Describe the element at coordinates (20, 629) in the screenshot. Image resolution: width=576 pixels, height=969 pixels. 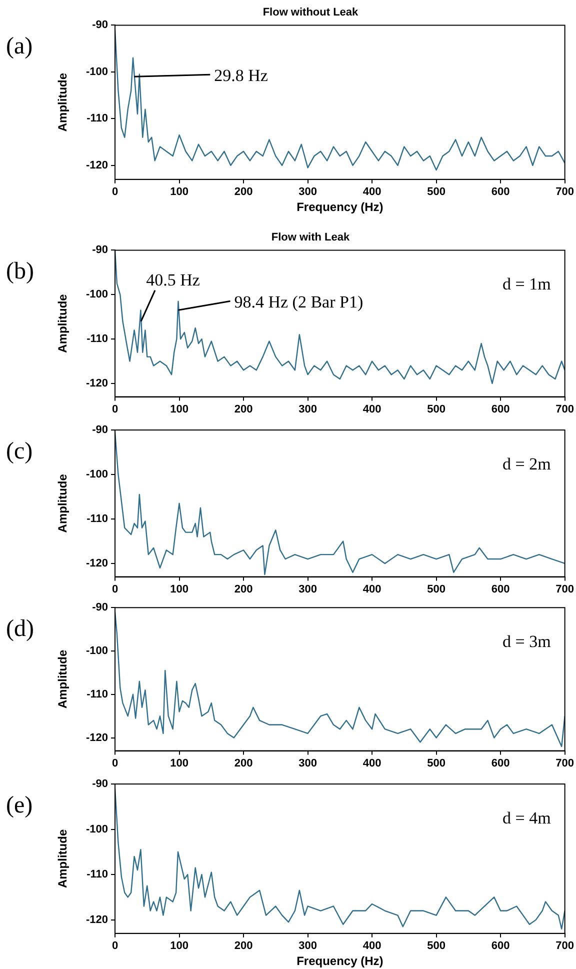
I see `text: (d)` at that location.